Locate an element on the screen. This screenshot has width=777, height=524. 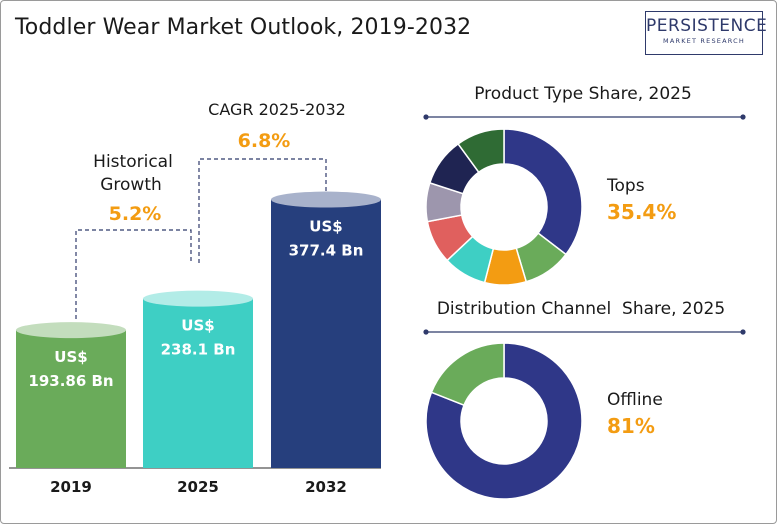
bar-2025: US$ 238.1 Bn 2025 is located at coordinates (198, 393).